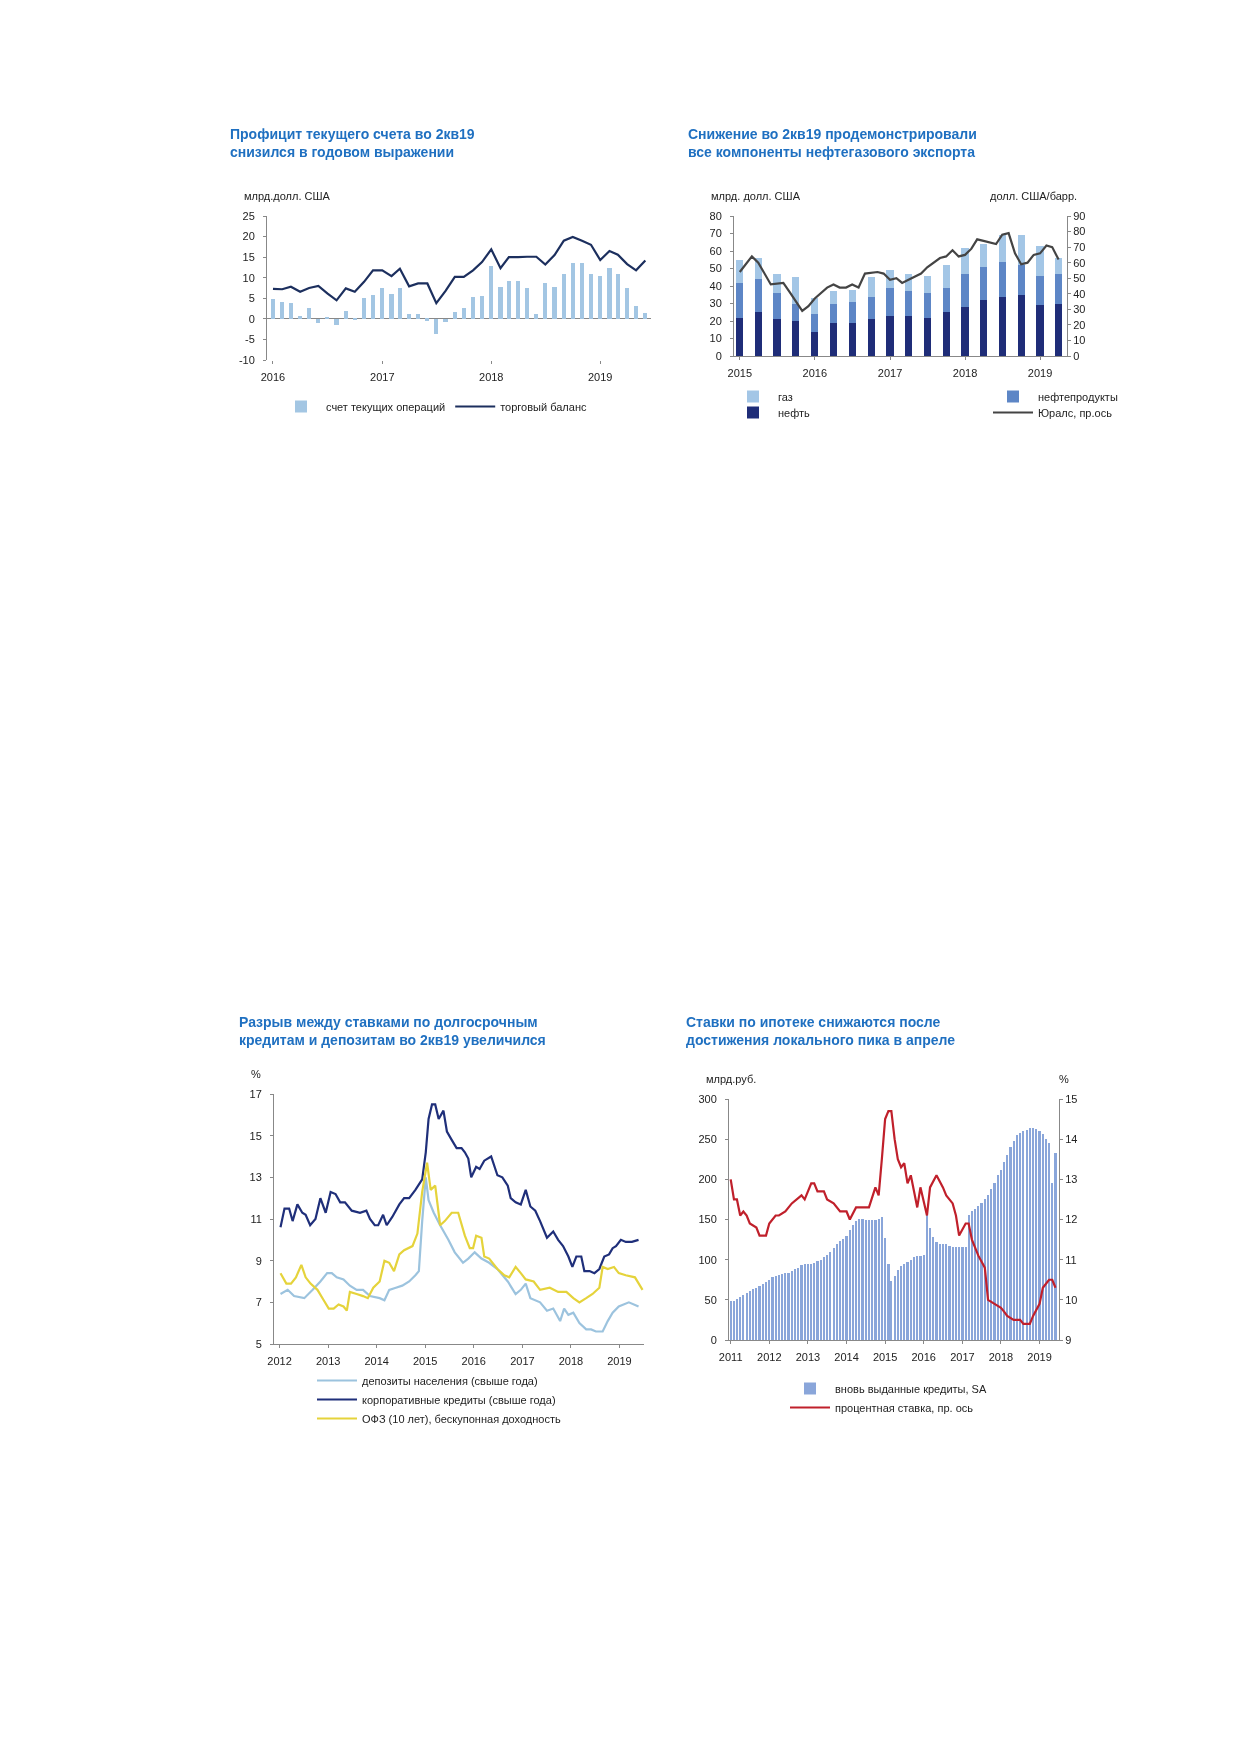 This screenshot has width=1239, height=1754. I want to click on y2-axis-title: долл. США/барр., so click(1034, 196).